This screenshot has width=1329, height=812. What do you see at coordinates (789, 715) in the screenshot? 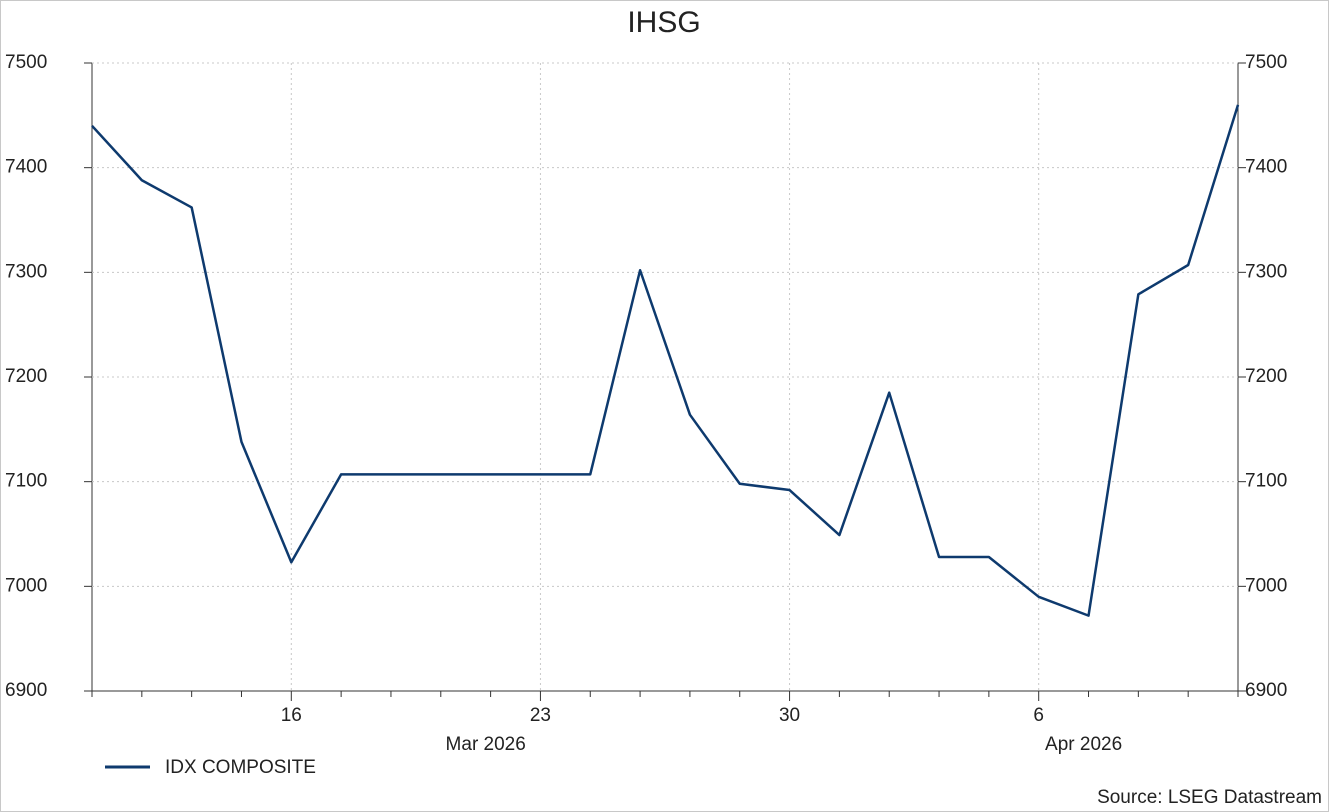
I see `x-tick-label: 30` at bounding box center [789, 715].